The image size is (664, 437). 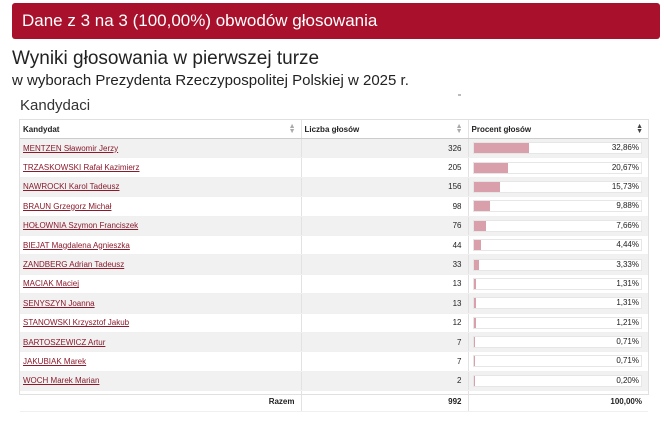 I want to click on votes-cell: 12, so click(x=384, y=323).